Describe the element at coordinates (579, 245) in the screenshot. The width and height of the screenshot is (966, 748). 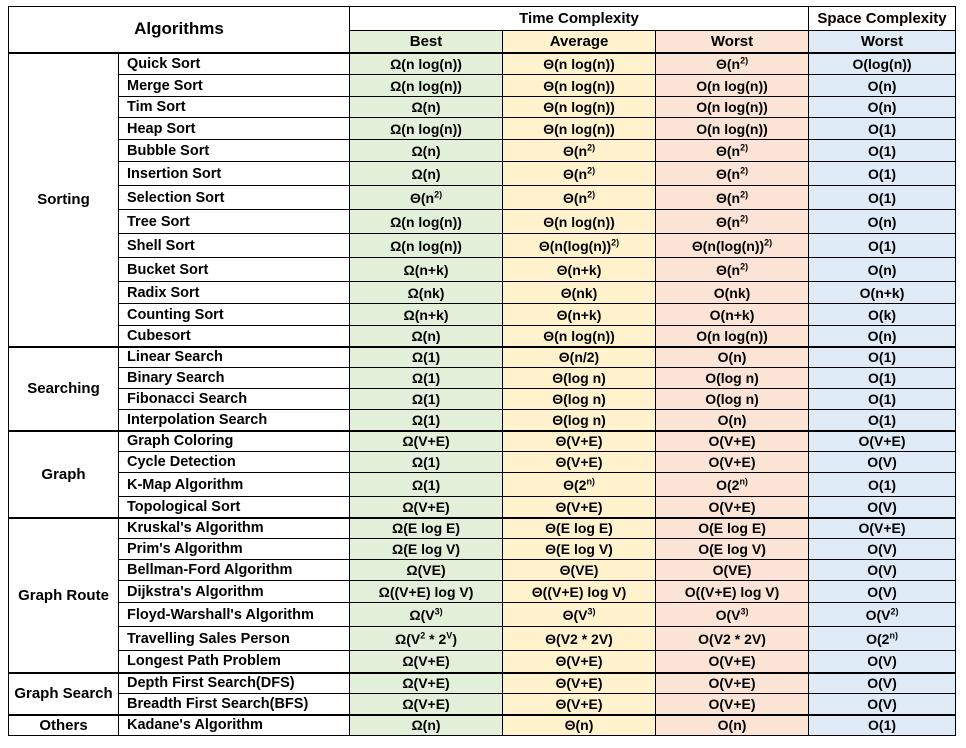
I see `average-complexity: Θ(n(log(n))2)` at that location.